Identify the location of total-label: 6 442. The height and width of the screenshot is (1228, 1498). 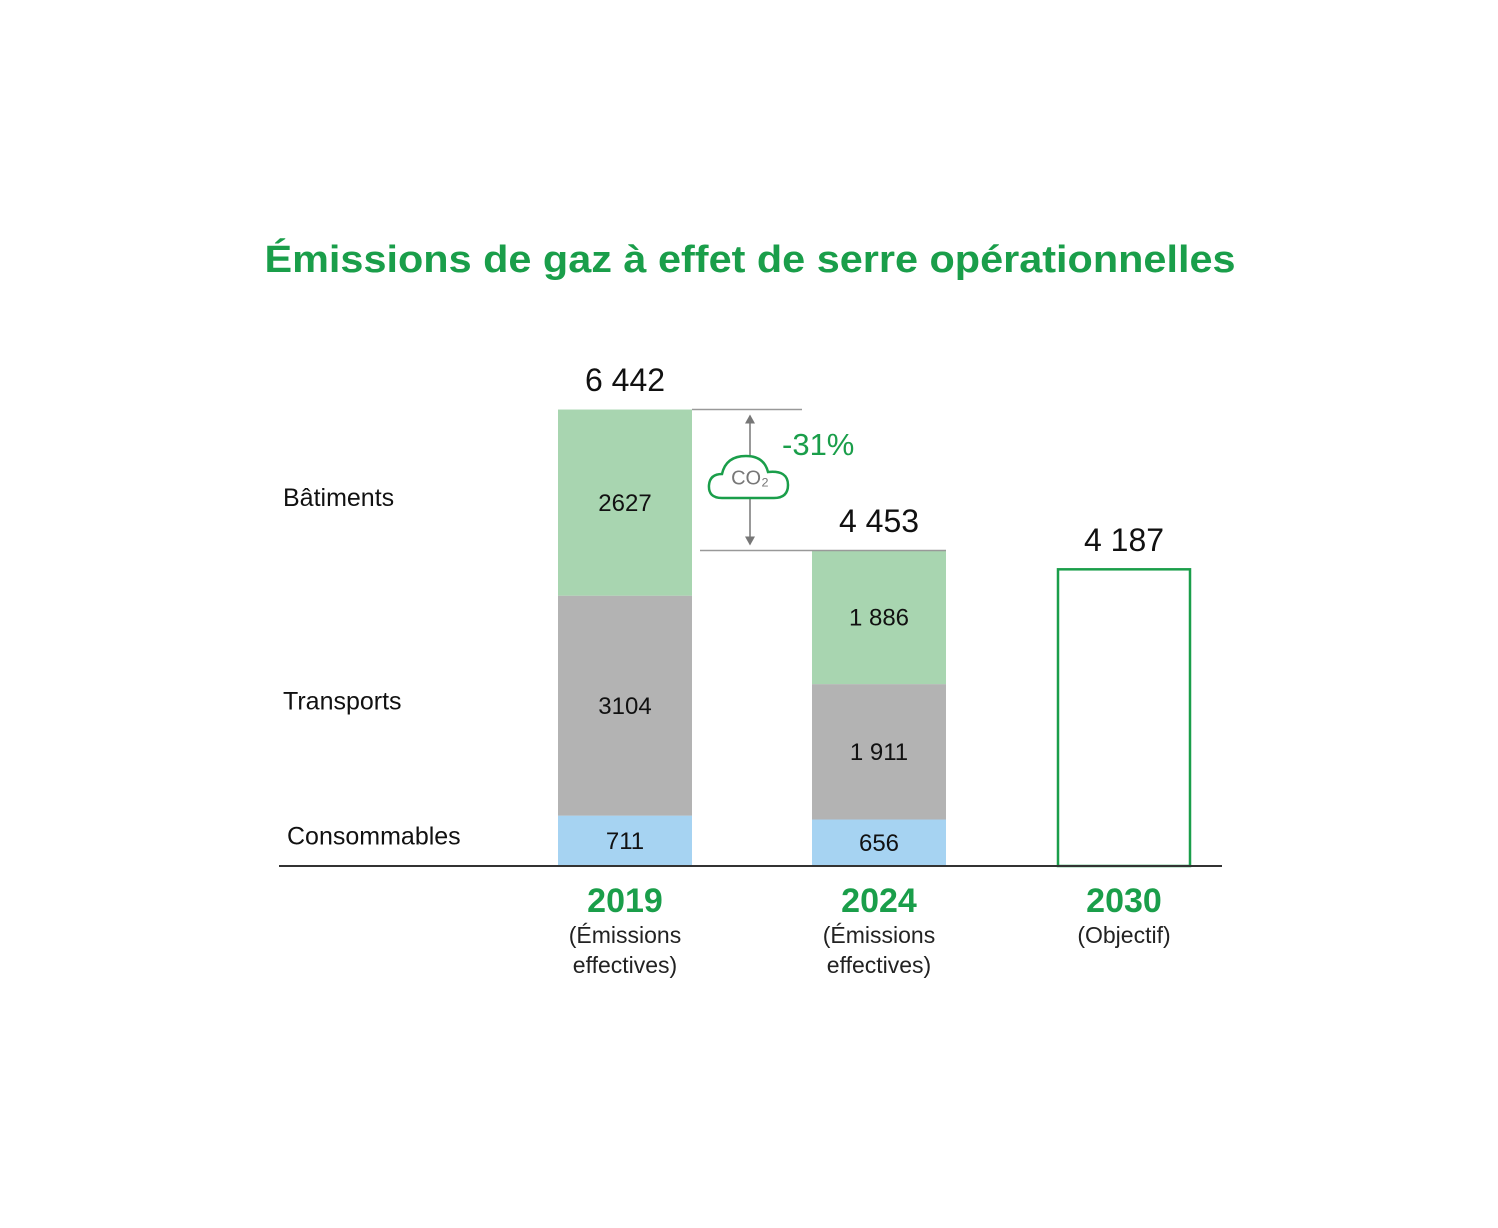
(625, 380).